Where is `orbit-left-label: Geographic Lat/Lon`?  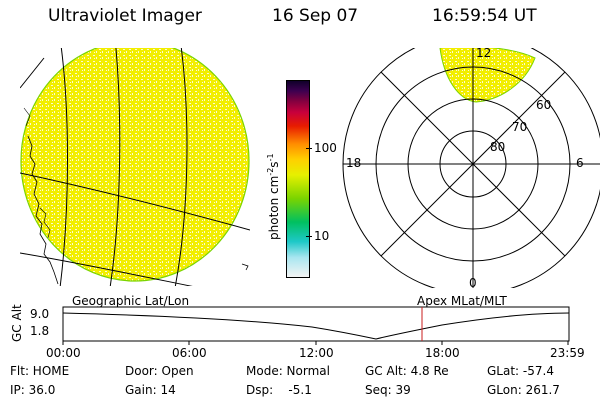 orbit-left-label: Geographic Lat/Lon is located at coordinates (131, 301).